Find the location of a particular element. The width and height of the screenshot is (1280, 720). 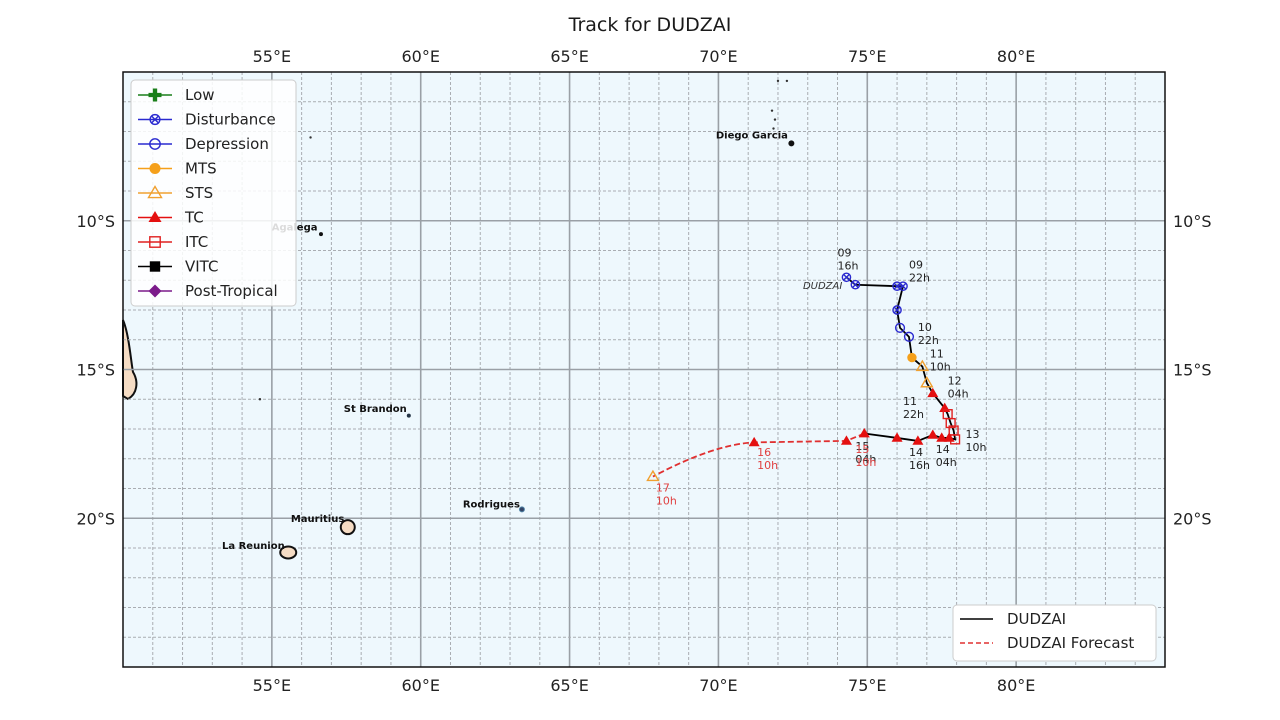

place-label: Diego Garcia is located at coordinates (752, 135).